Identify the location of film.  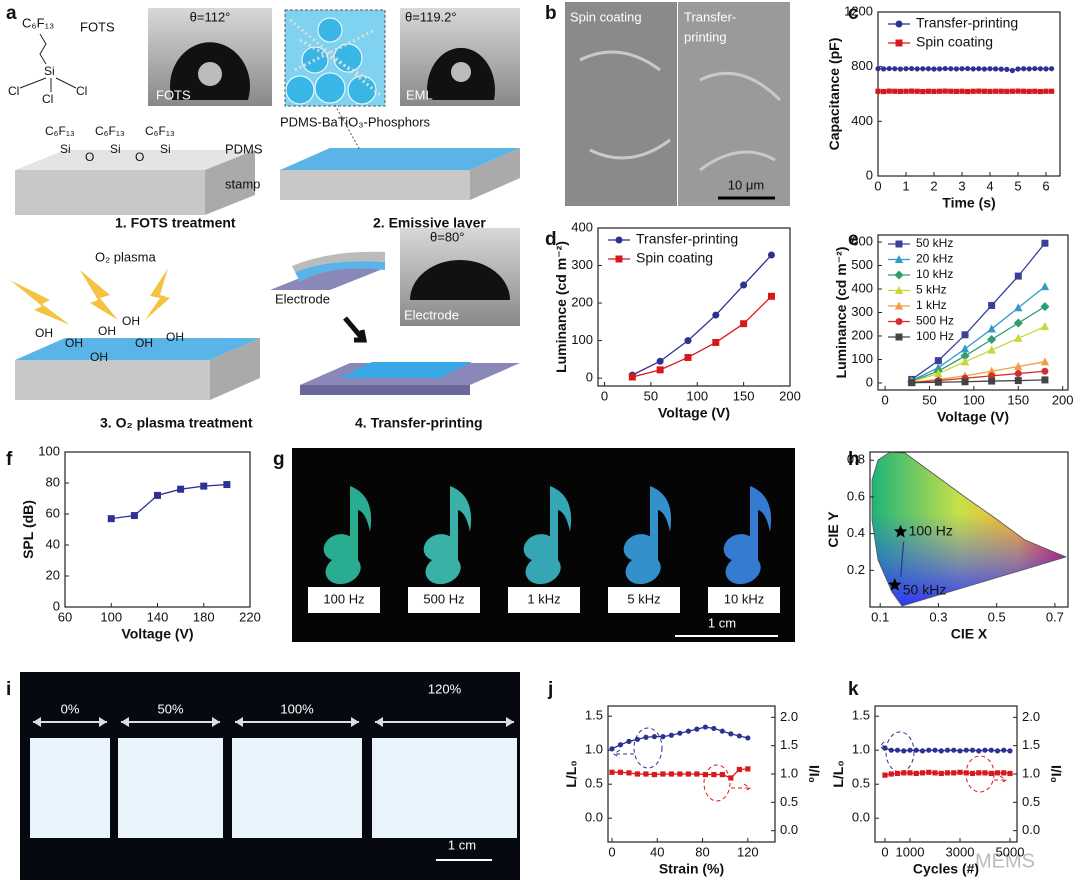
(340, 271).